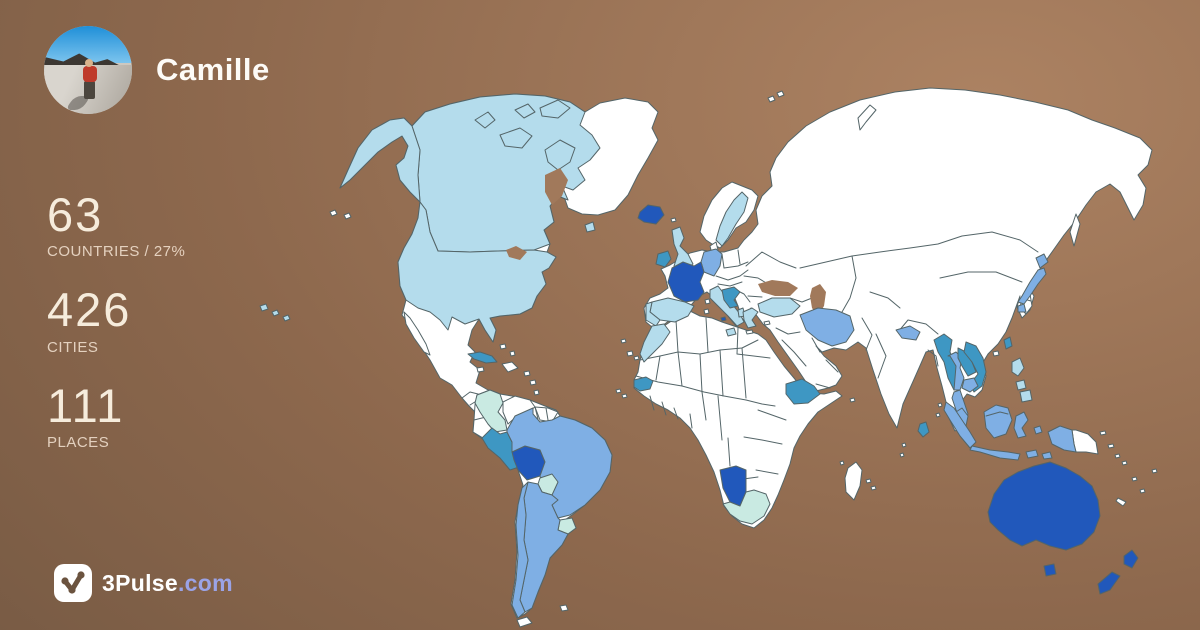 The height and width of the screenshot is (630, 1200). I want to click on logo-badge, so click(73, 583).